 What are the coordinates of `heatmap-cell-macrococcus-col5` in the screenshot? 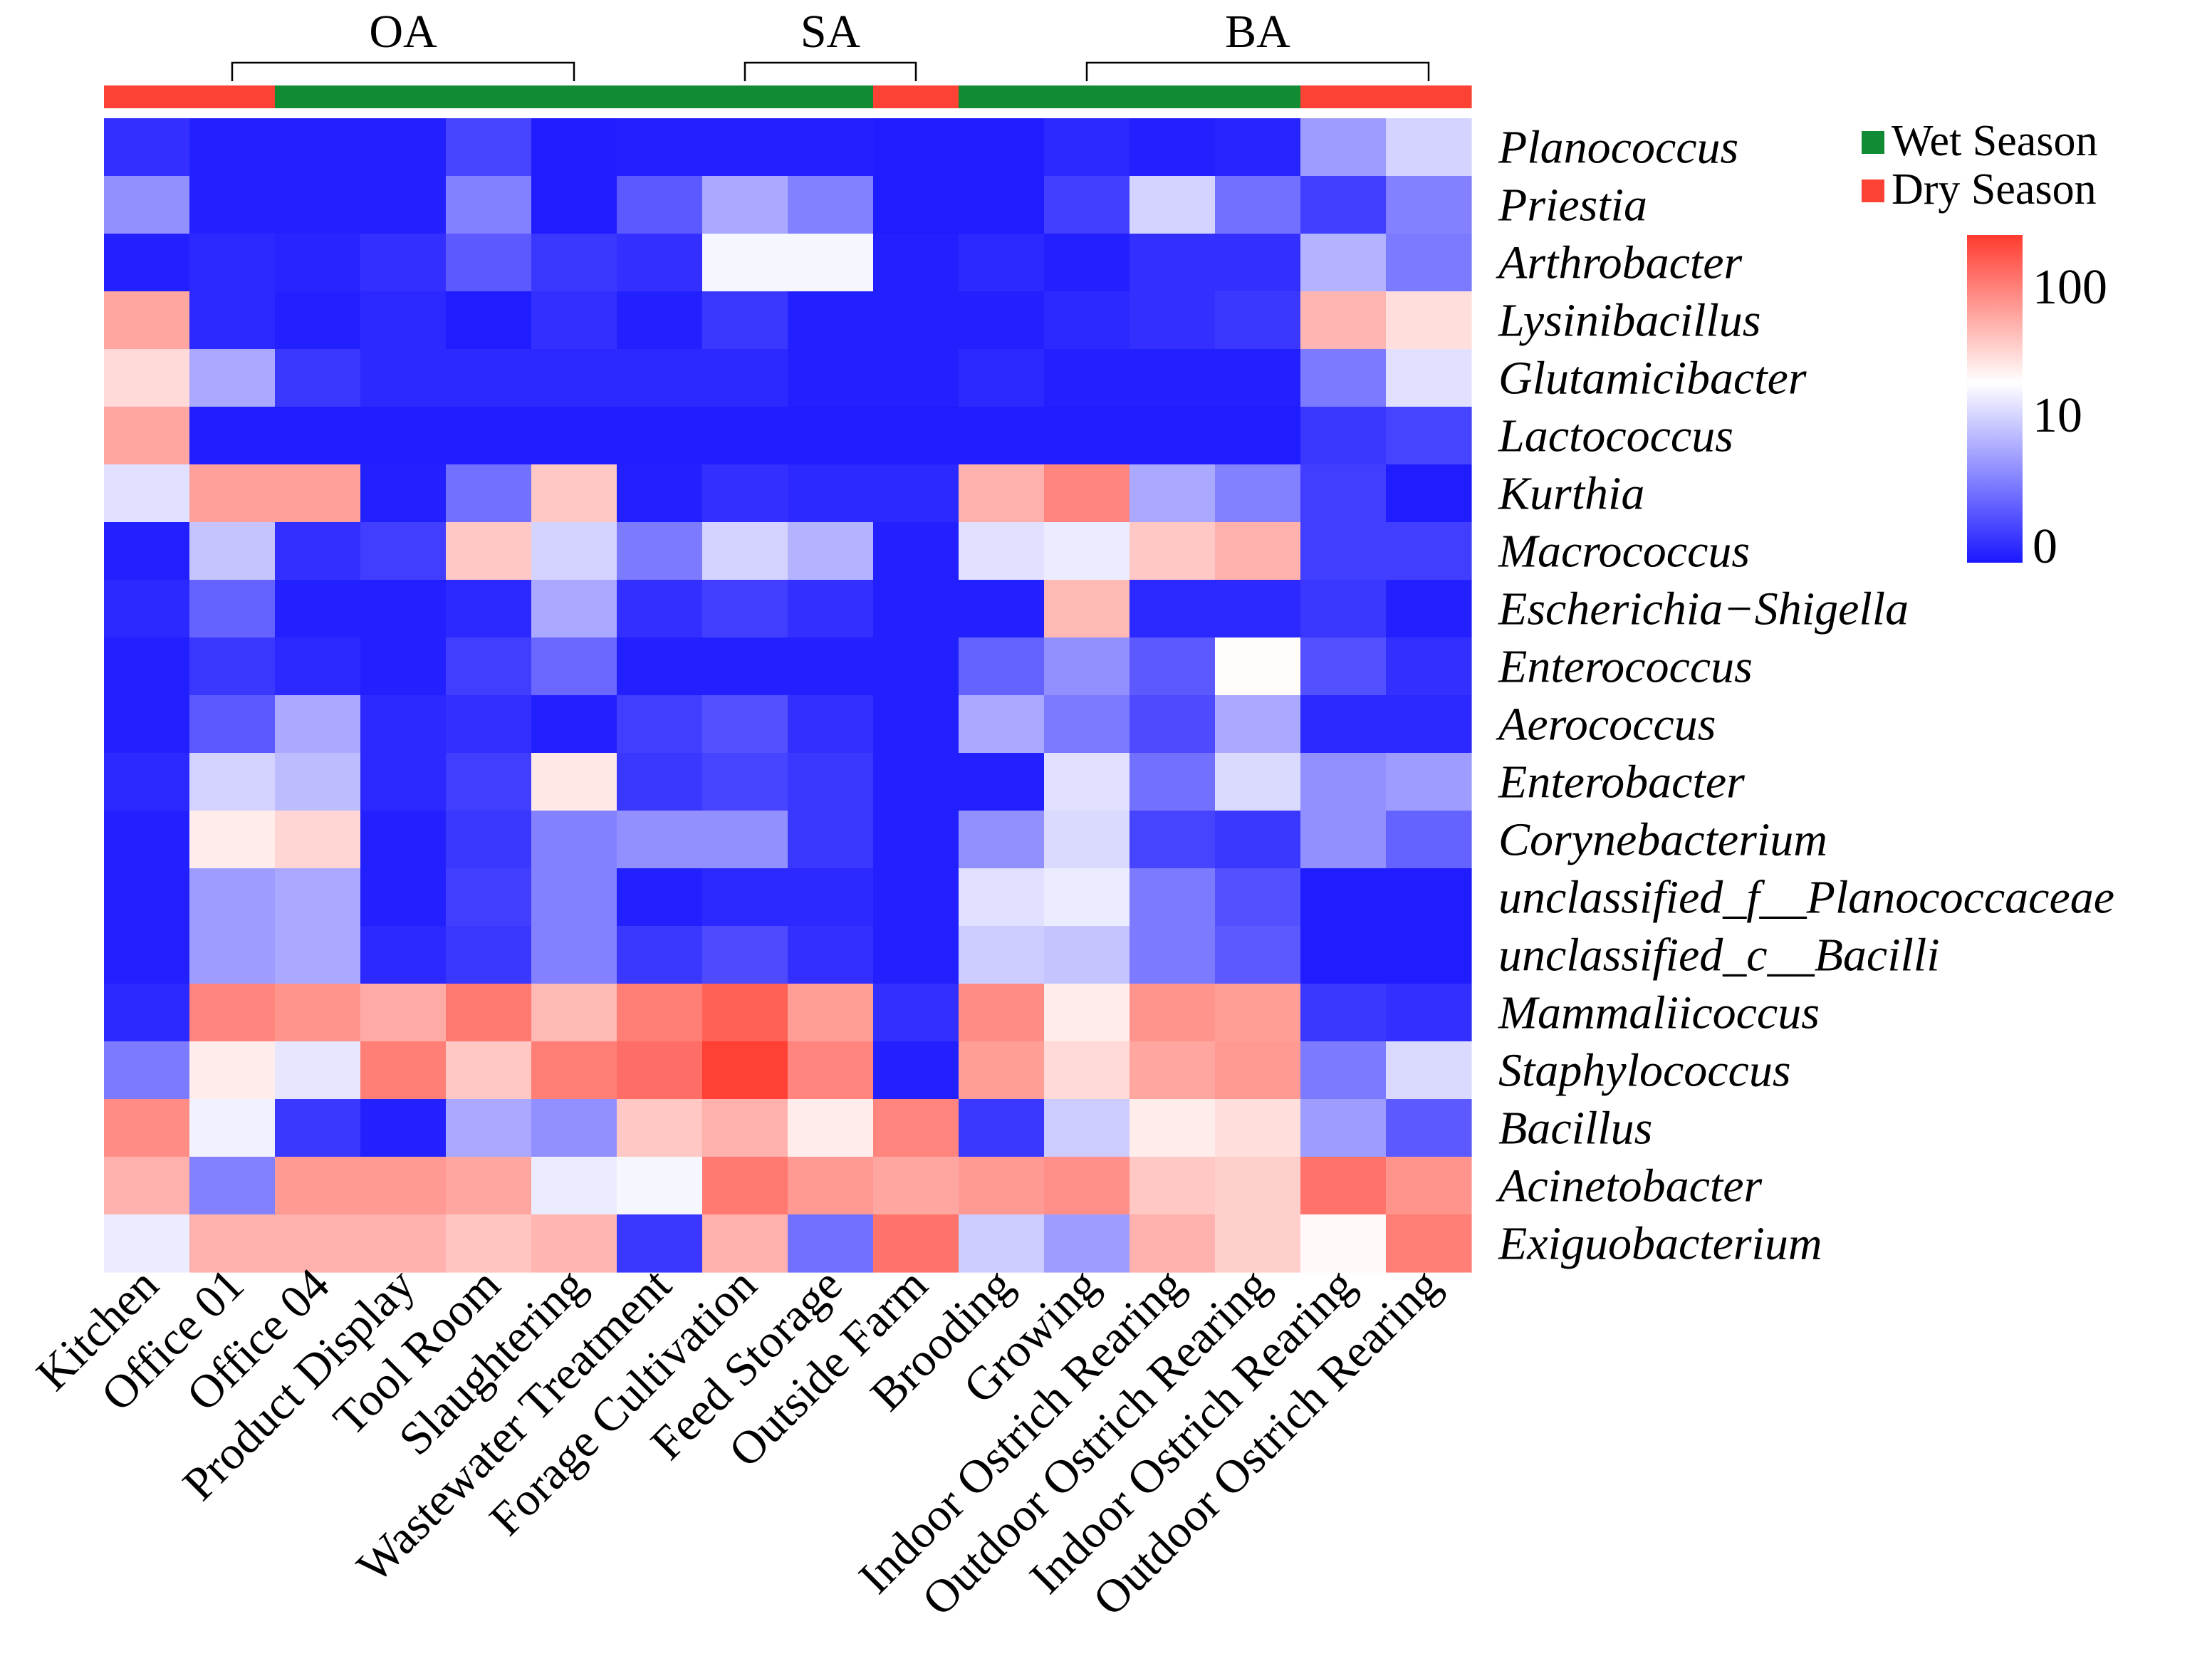 It's located at (489, 551).